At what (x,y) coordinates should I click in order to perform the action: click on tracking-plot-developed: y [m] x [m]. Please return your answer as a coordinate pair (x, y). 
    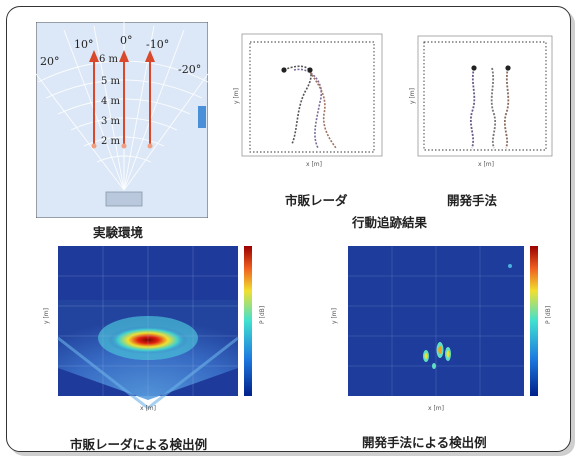
    Looking at the image, I should click on (481, 101).